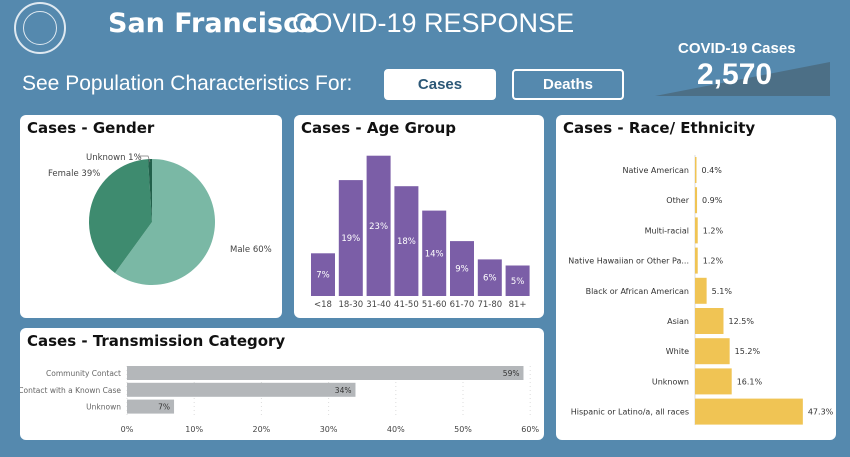  What do you see at coordinates (737, 48) in the screenshot?
I see `kpi-label: COVID-19 Cases` at bounding box center [737, 48].